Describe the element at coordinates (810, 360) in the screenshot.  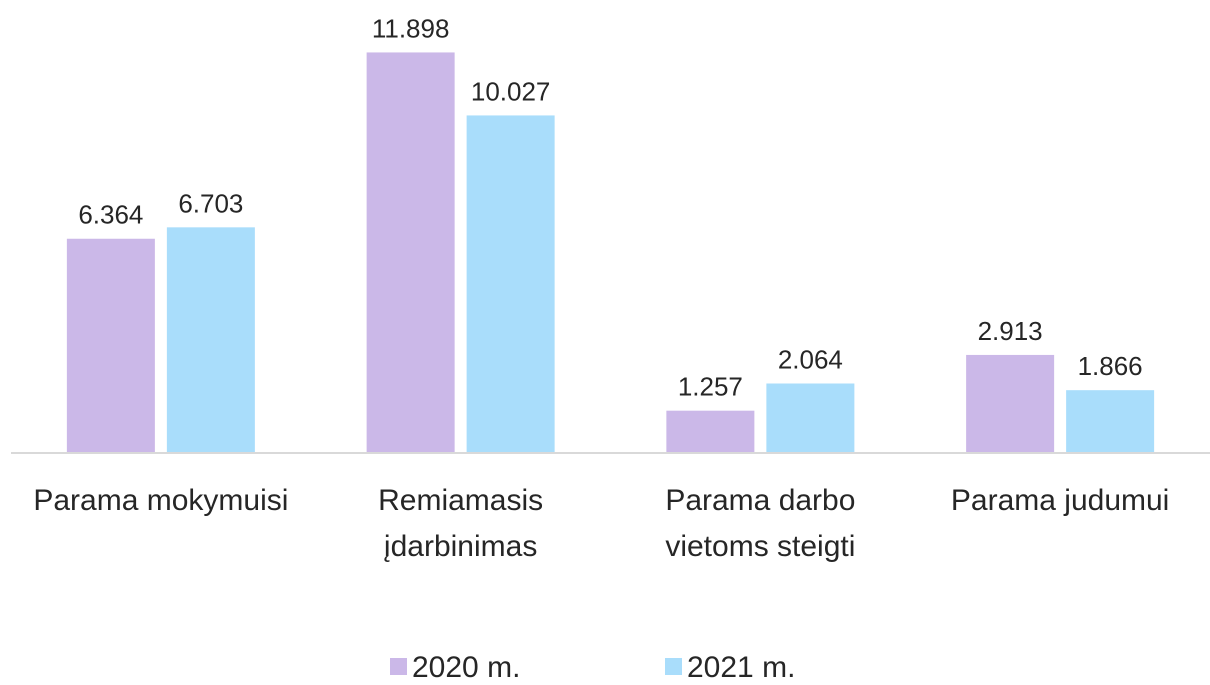
I see `data-label: 2.064` at that location.